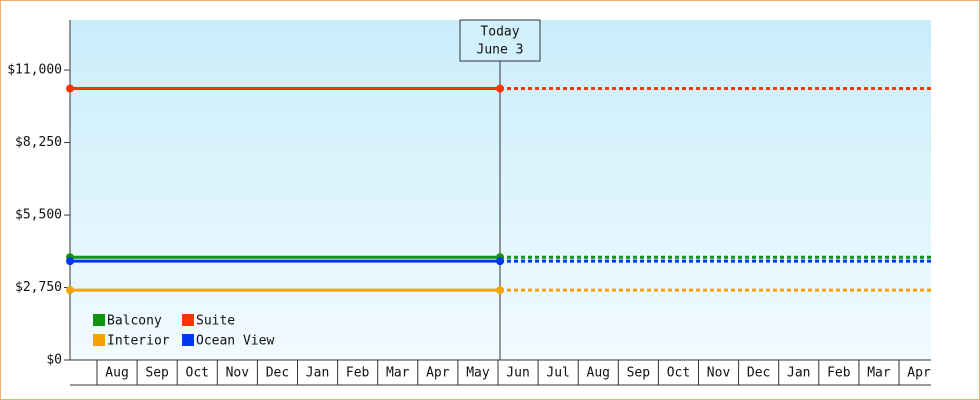  I want to click on legend-label: Ocean View, so click(235, 341).